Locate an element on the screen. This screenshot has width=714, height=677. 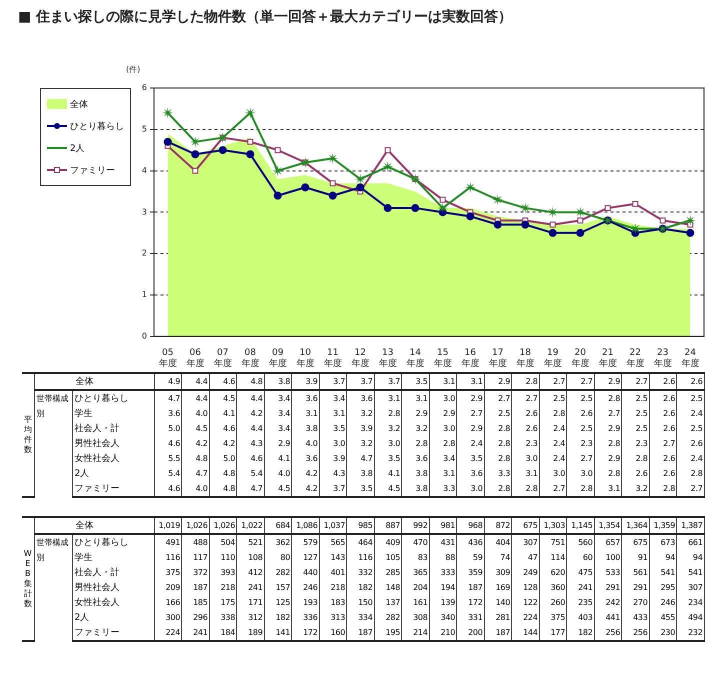
data-label: 675 is located at coordinates (525, 525).